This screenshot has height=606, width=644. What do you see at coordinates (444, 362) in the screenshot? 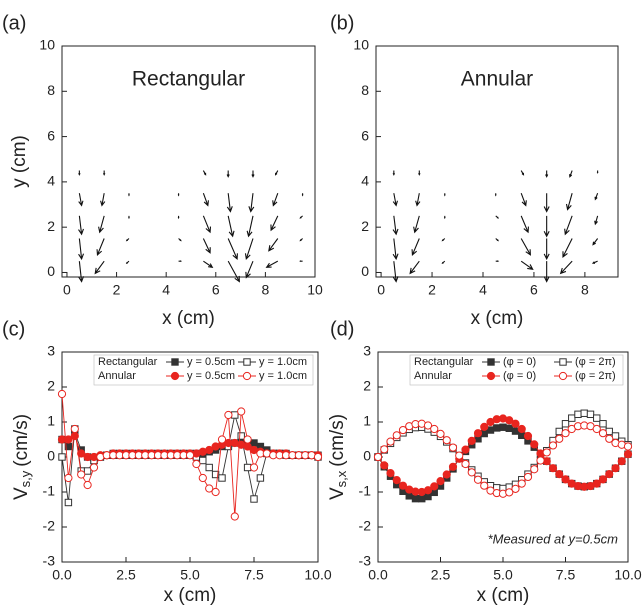
I see `legend-group: Rectangular` at bounding box center [444, 362].